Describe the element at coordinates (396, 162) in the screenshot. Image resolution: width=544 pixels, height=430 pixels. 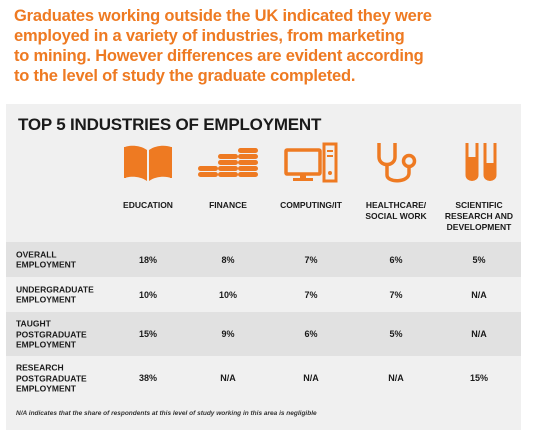
I see `stethoscope-icon` at that location.